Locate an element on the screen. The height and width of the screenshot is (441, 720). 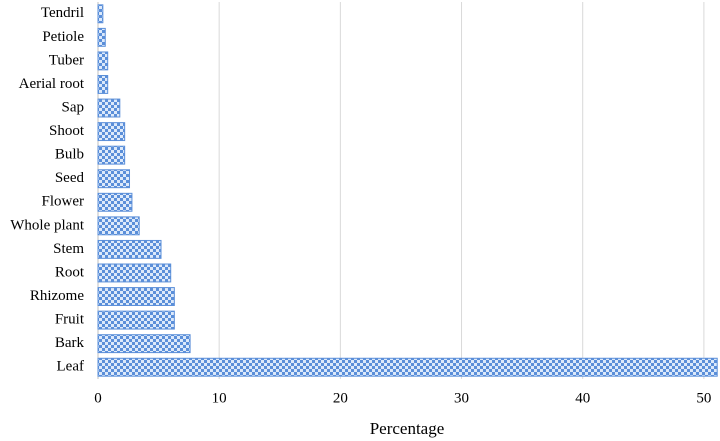
y-tick-label: Tuber is located at coordinates (66, 60).